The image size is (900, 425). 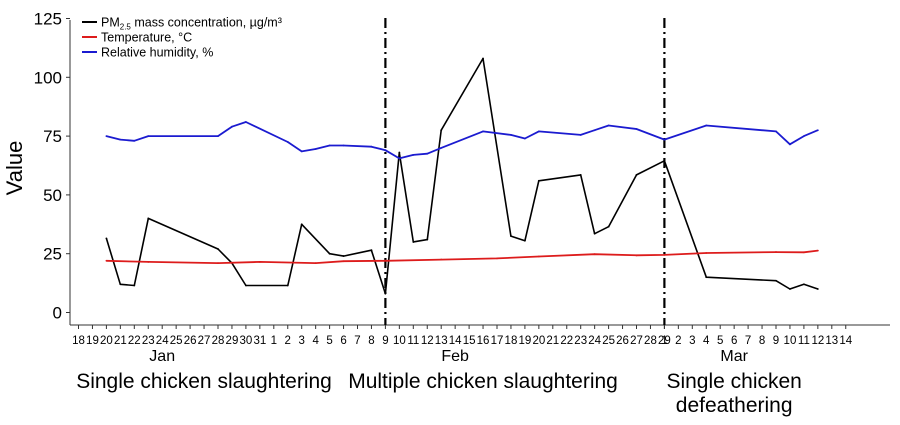 What do you see at coordinates (399, 341) in the screenshot?
I see `x-tick-label: 10` at bounding box center [399, 341].